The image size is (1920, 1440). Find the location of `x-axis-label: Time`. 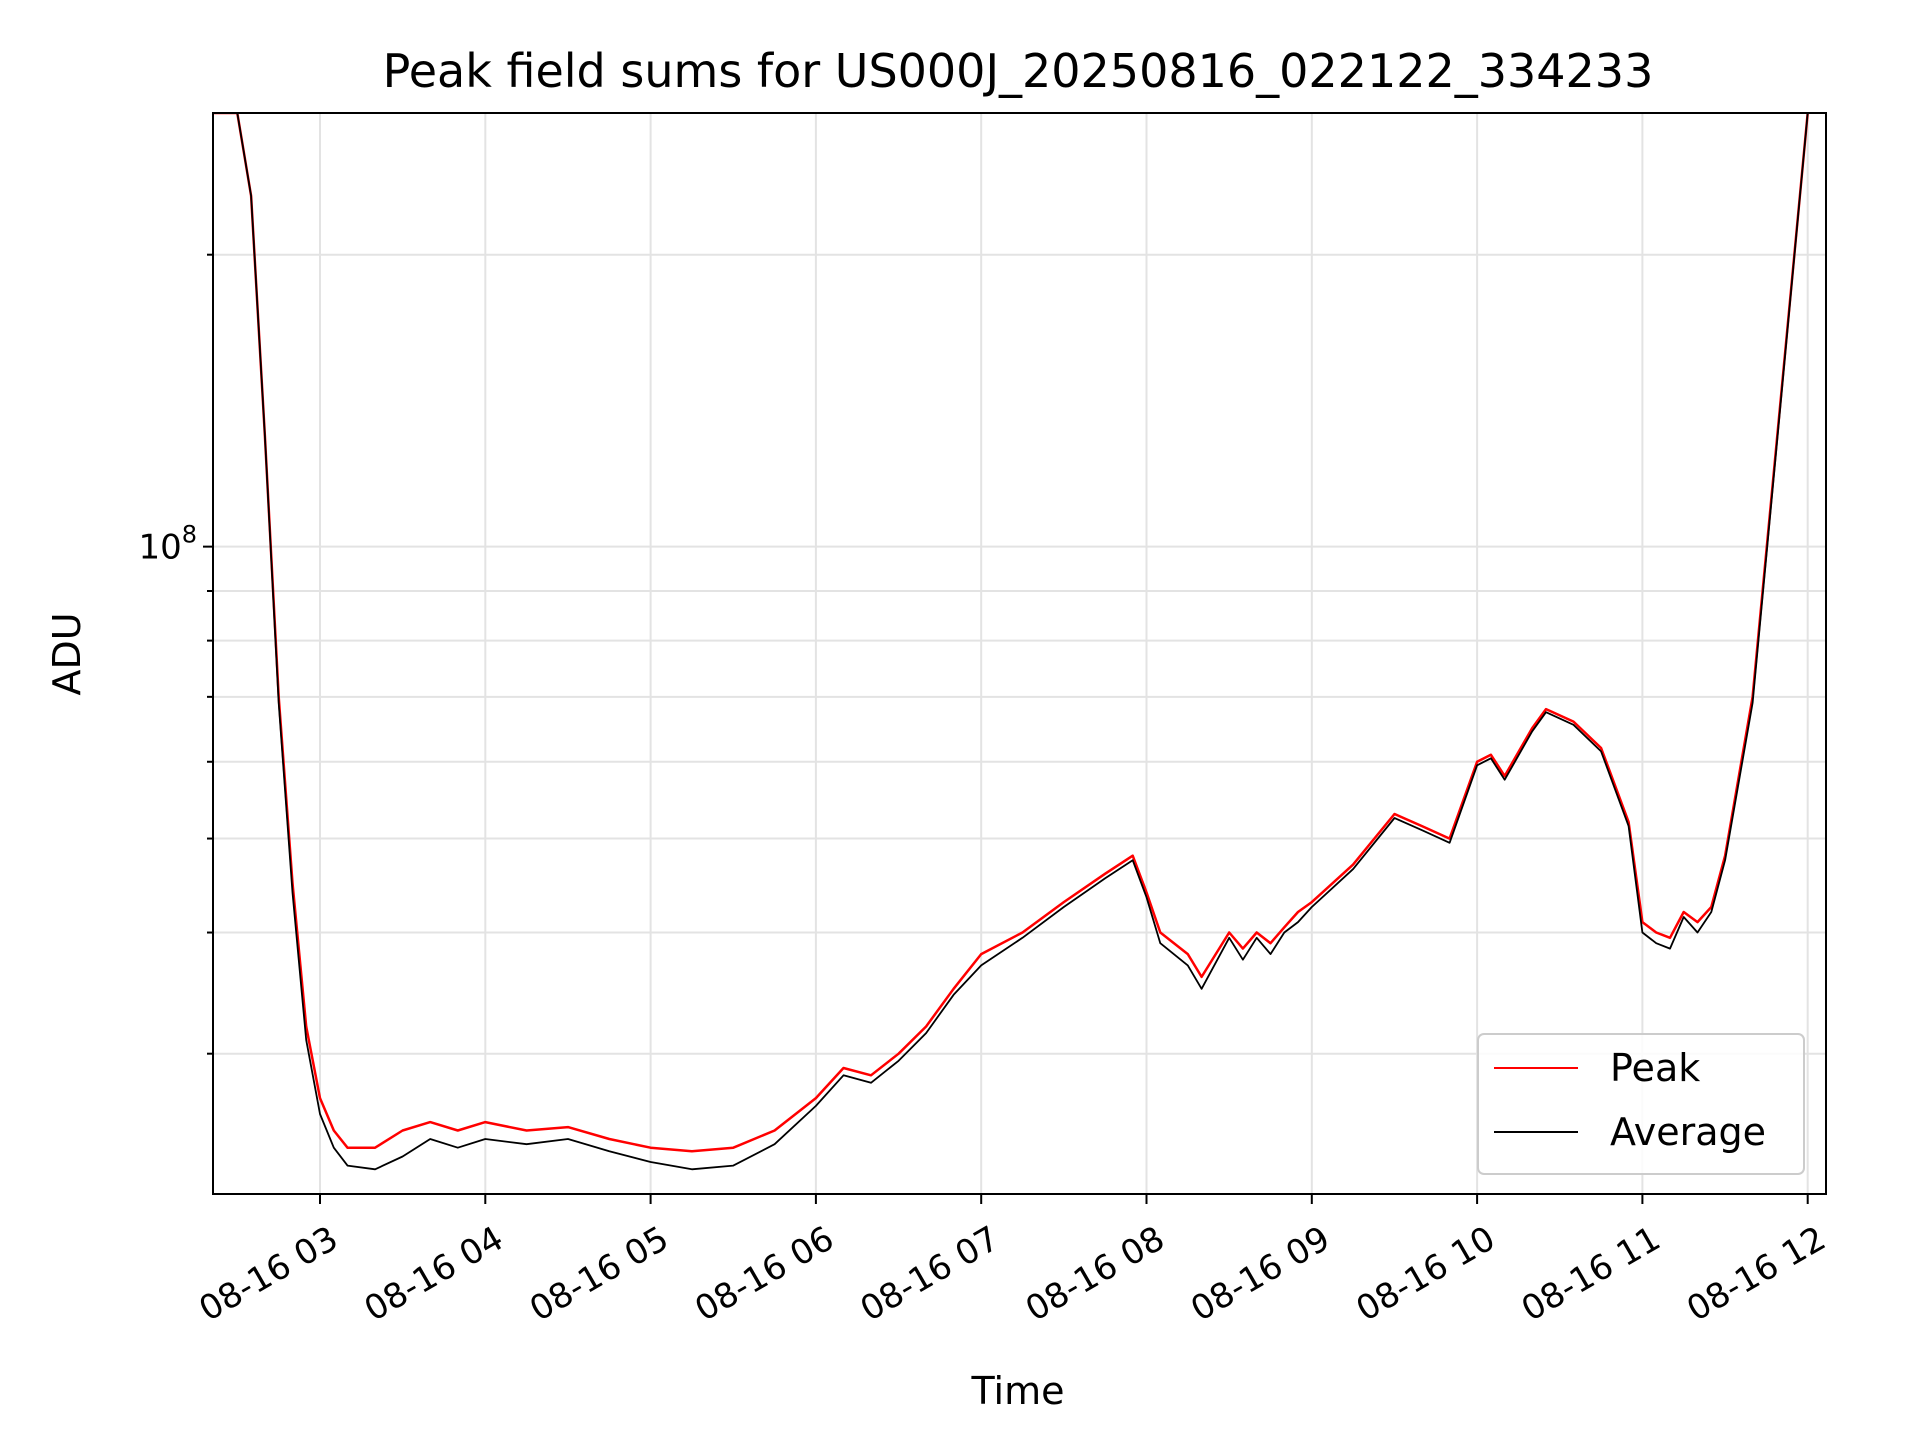

x-axis-label: Time is located at coordinates (1018, 1391).